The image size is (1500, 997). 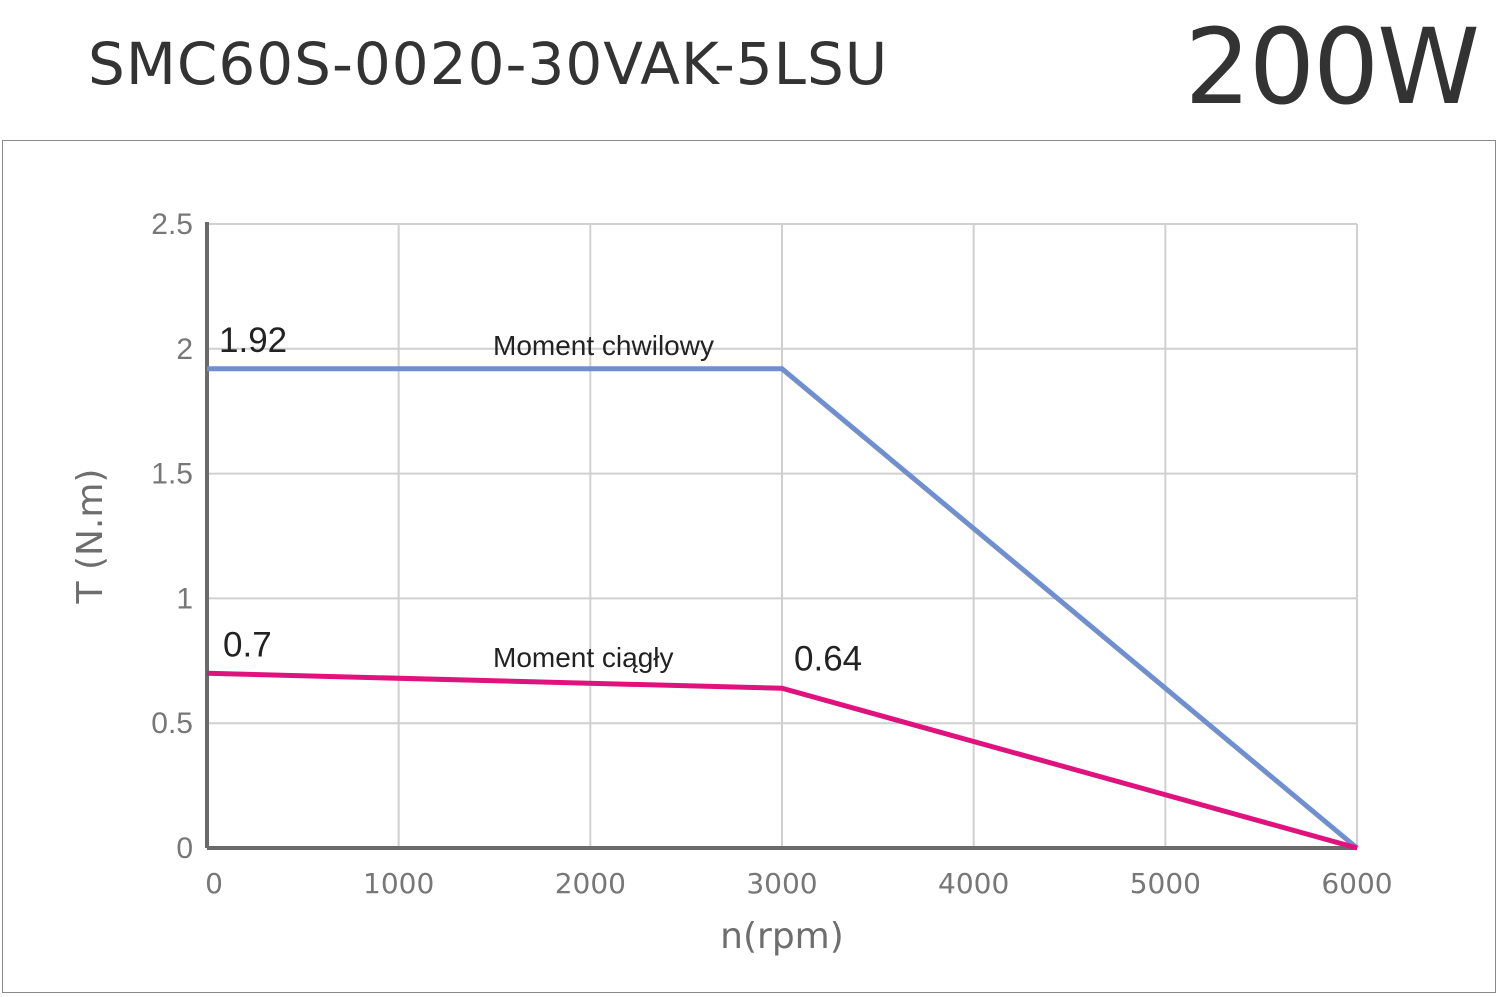 What do you see at coordinates (583, 657) in the screenshot?
I see `series-name-label: Moment ciągły` at bounding box center [583, 657].